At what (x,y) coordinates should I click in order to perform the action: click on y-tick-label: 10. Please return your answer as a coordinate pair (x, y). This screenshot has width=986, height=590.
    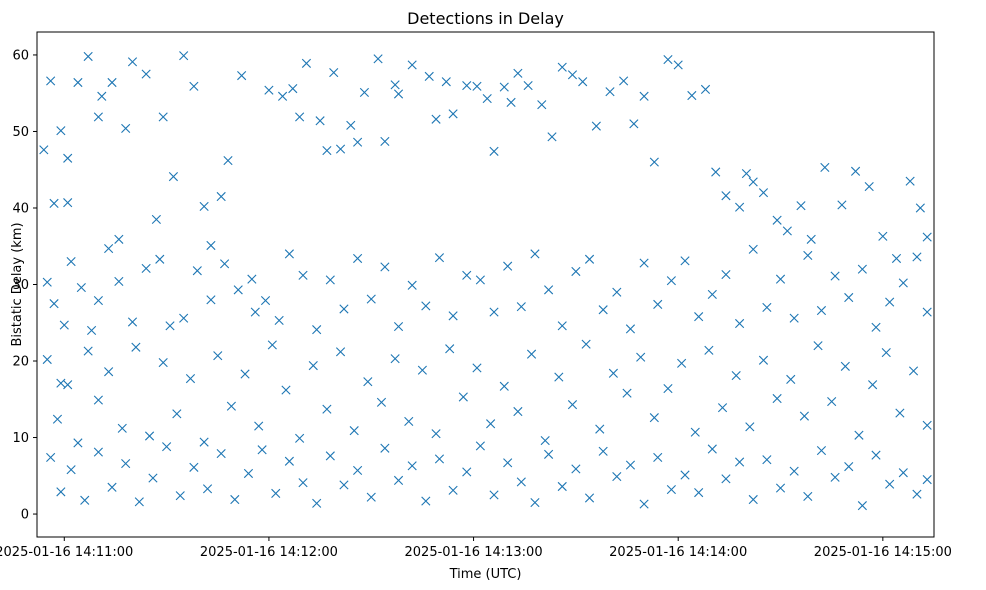
    Looking at the image, I should click on (20, 438).